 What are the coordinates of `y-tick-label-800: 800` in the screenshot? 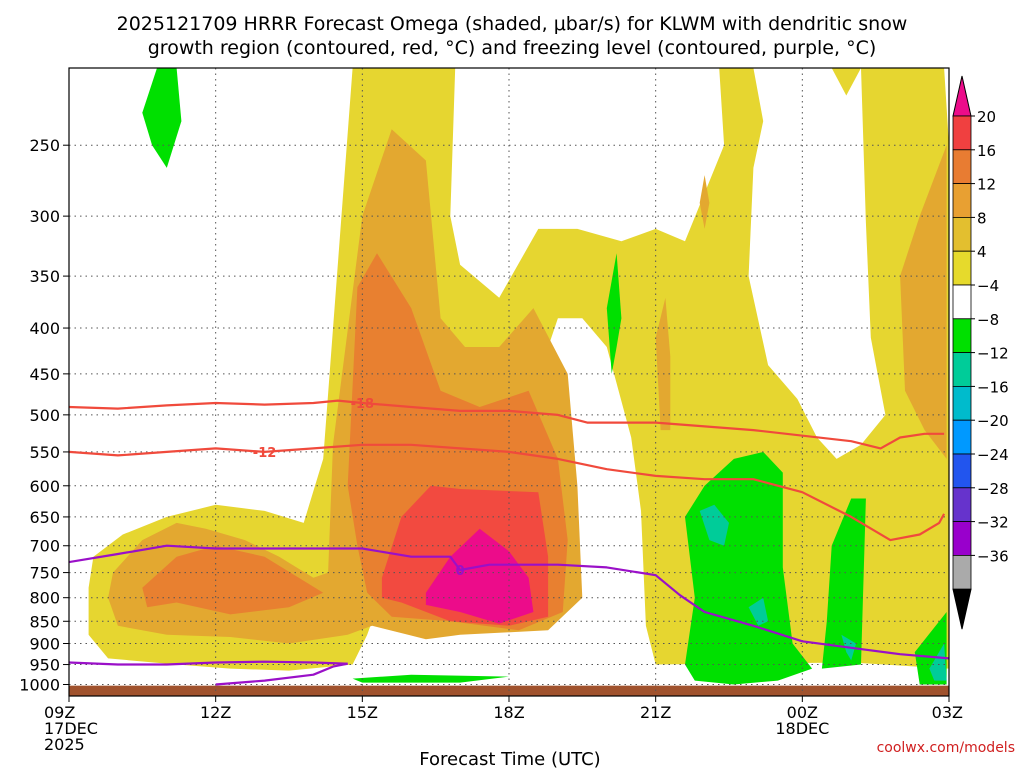 It's located at (44, 598).